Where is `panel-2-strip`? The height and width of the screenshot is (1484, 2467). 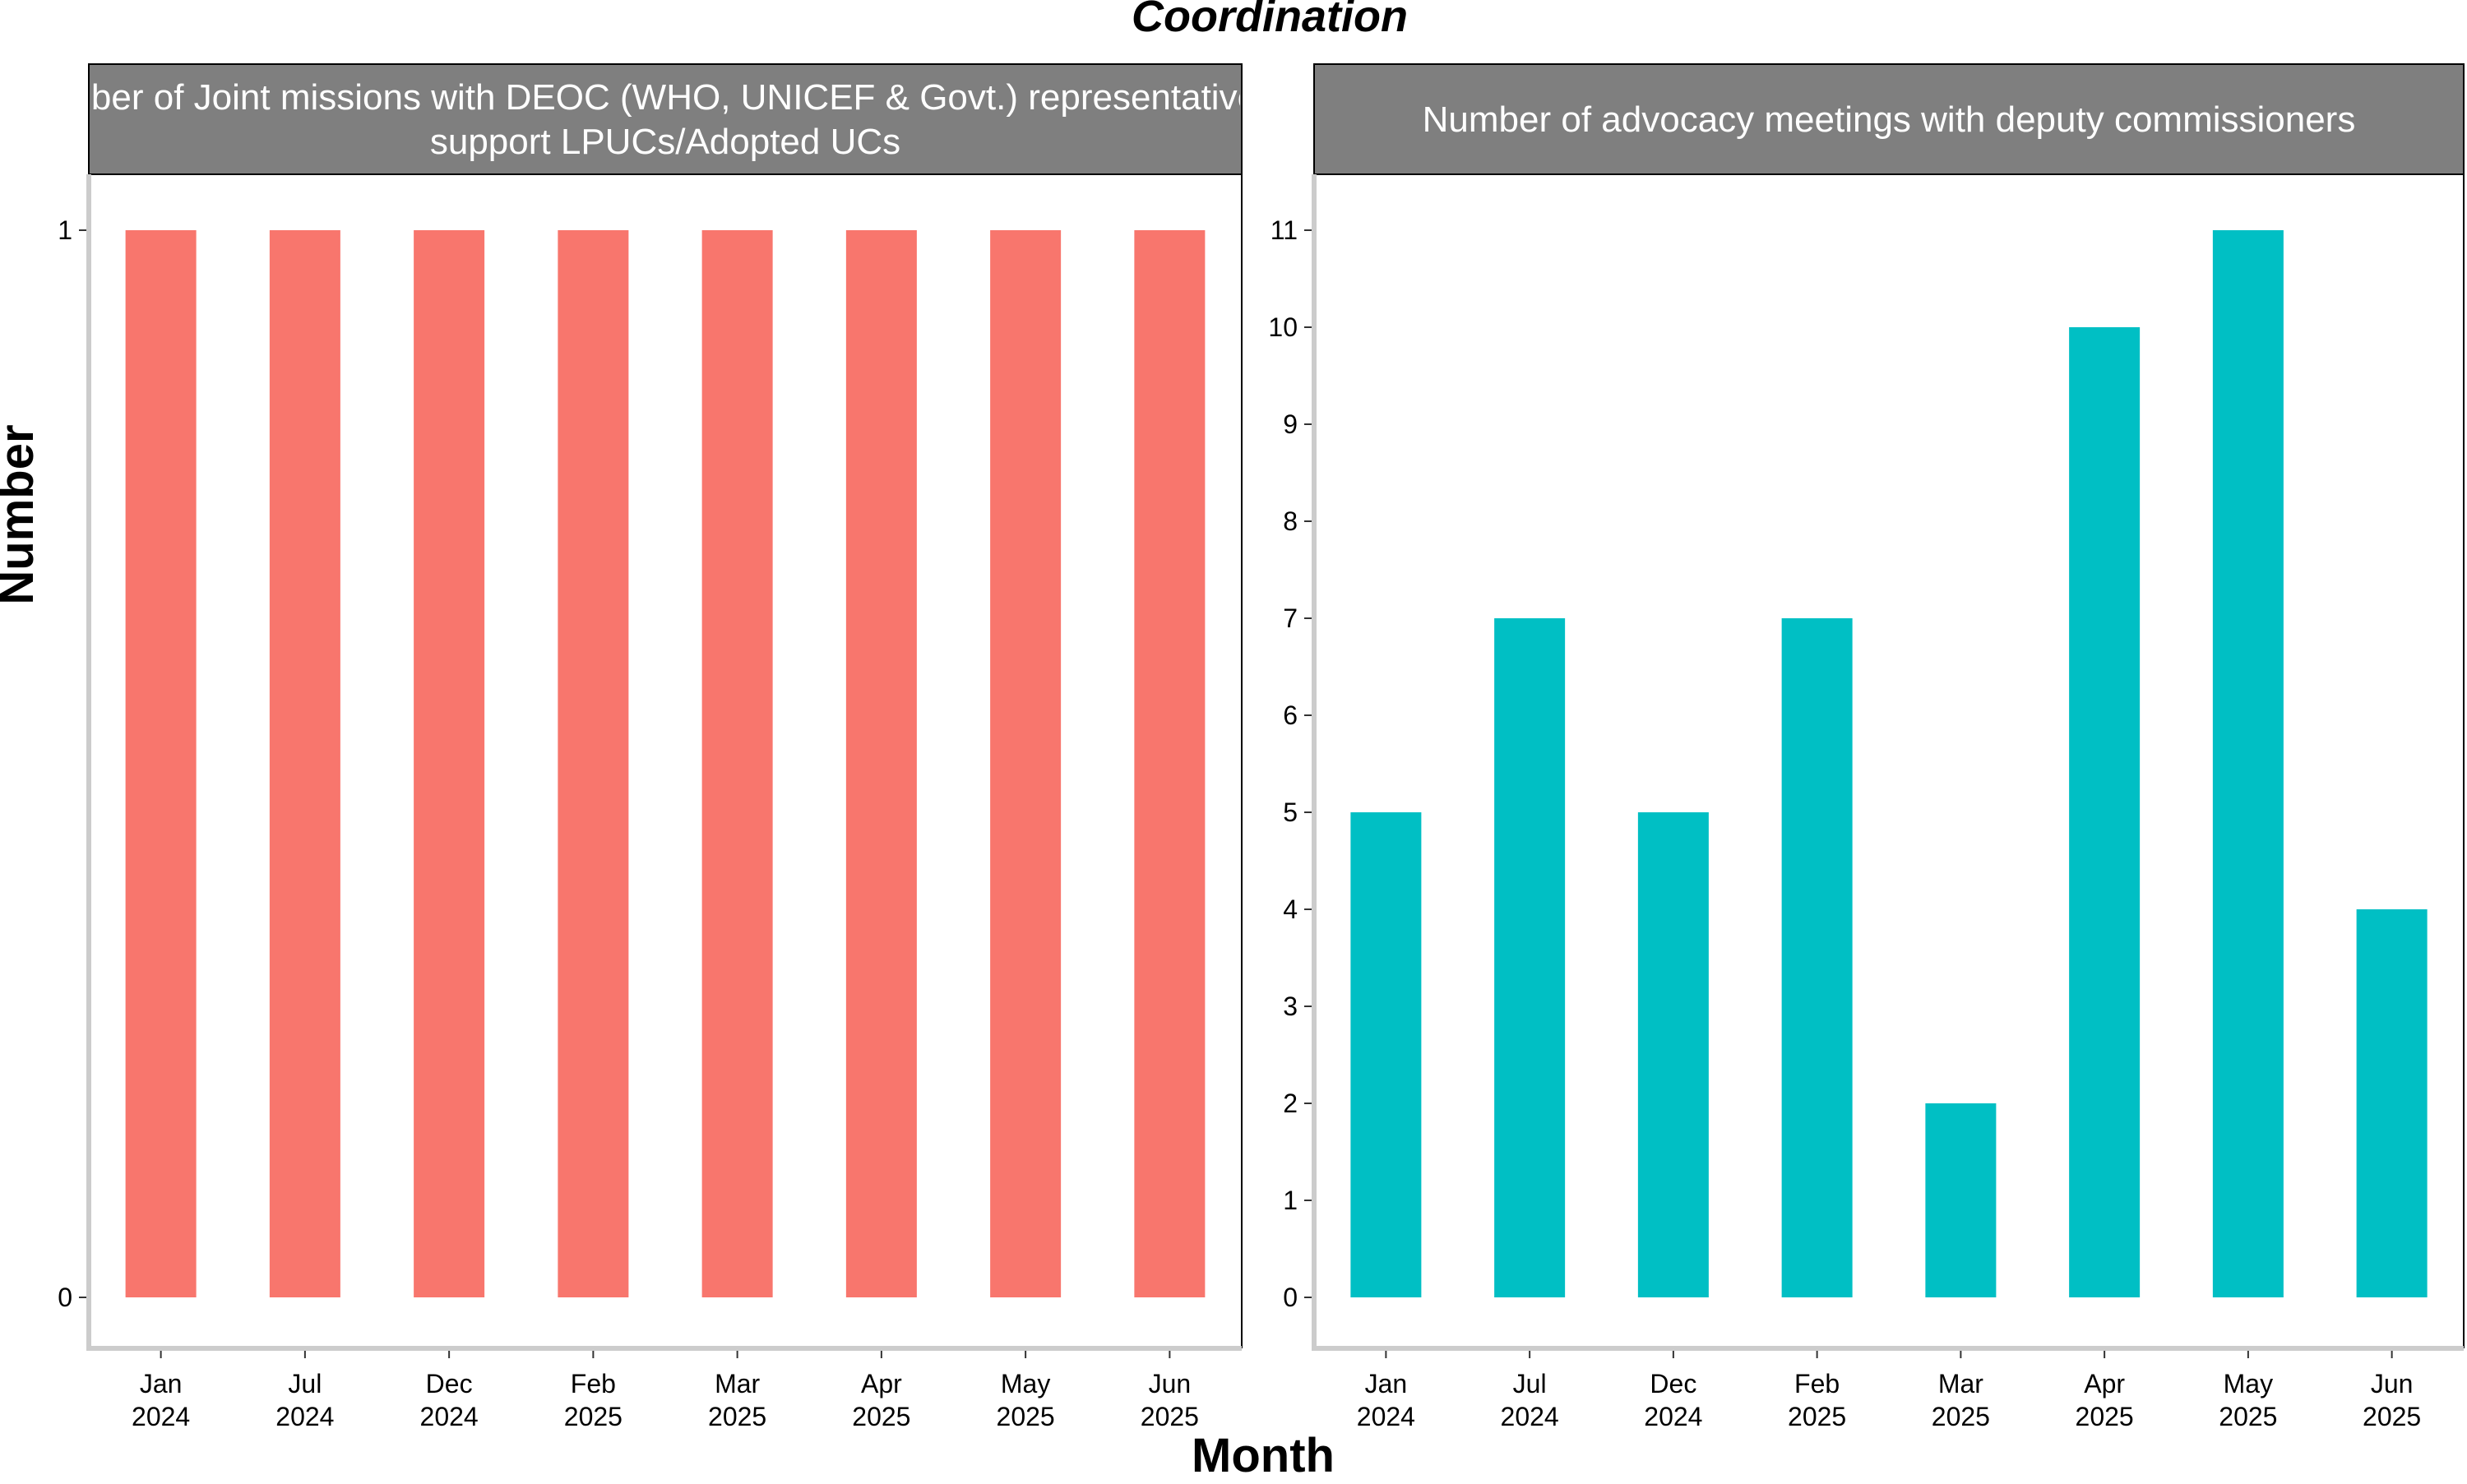 panel-2-strip is located at coordinates (1889, 119).